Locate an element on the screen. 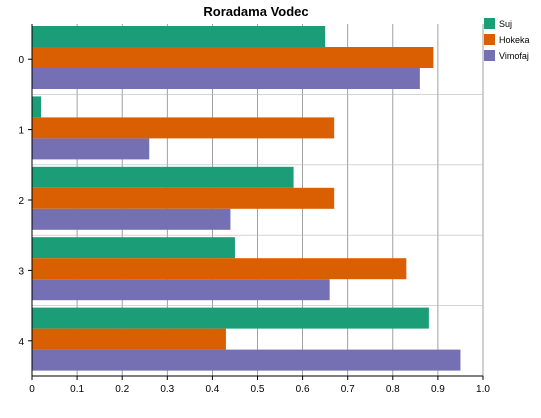  y-tick-label: 3 is located at coordinates (21, 271).